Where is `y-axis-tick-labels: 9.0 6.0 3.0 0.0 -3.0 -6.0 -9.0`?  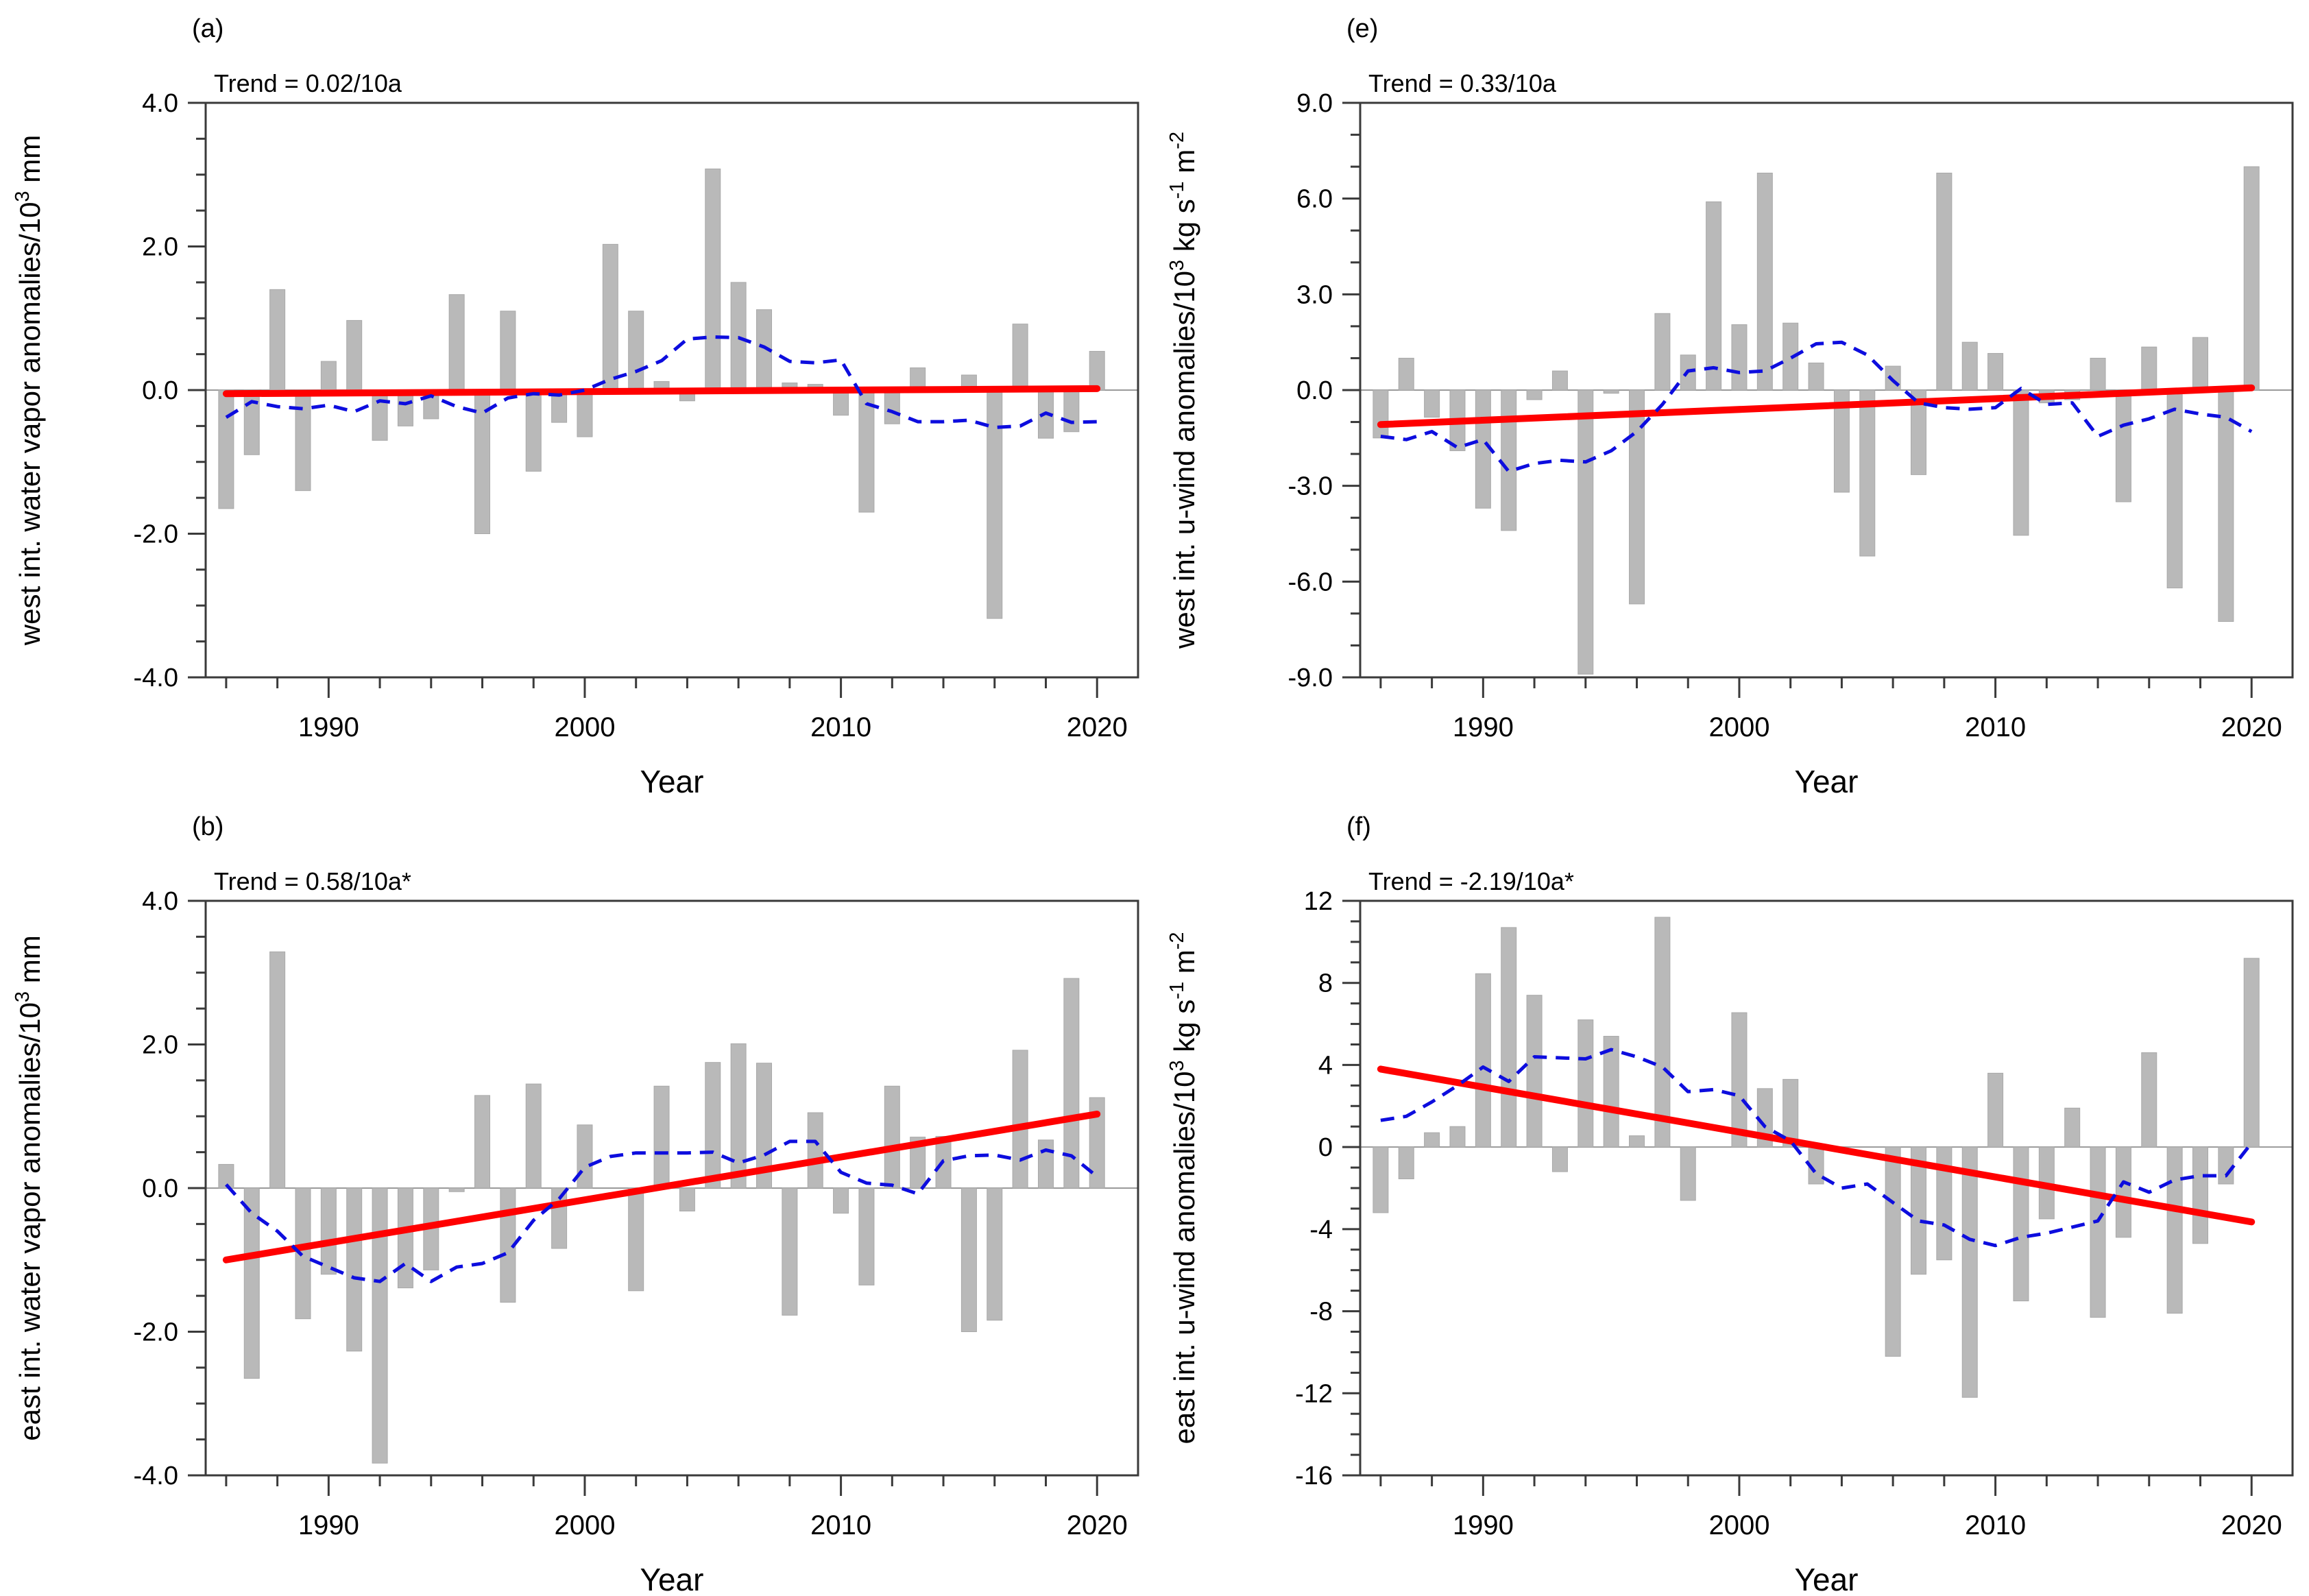 y-axis-tick-labels: 9.0 6.0 3.0 0.0 -3.0 -6.0 -9.0 is located at coordinates (1310, 390).